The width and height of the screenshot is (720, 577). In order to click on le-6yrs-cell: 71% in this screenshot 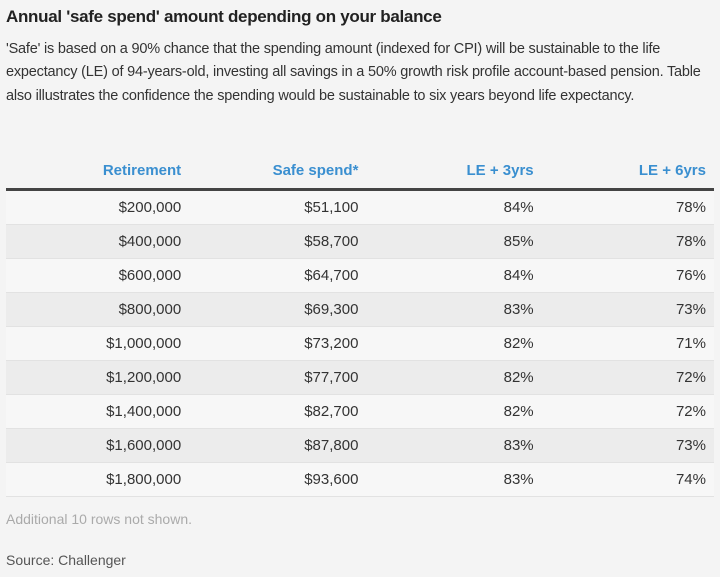, I will do `click(627, 343)`.